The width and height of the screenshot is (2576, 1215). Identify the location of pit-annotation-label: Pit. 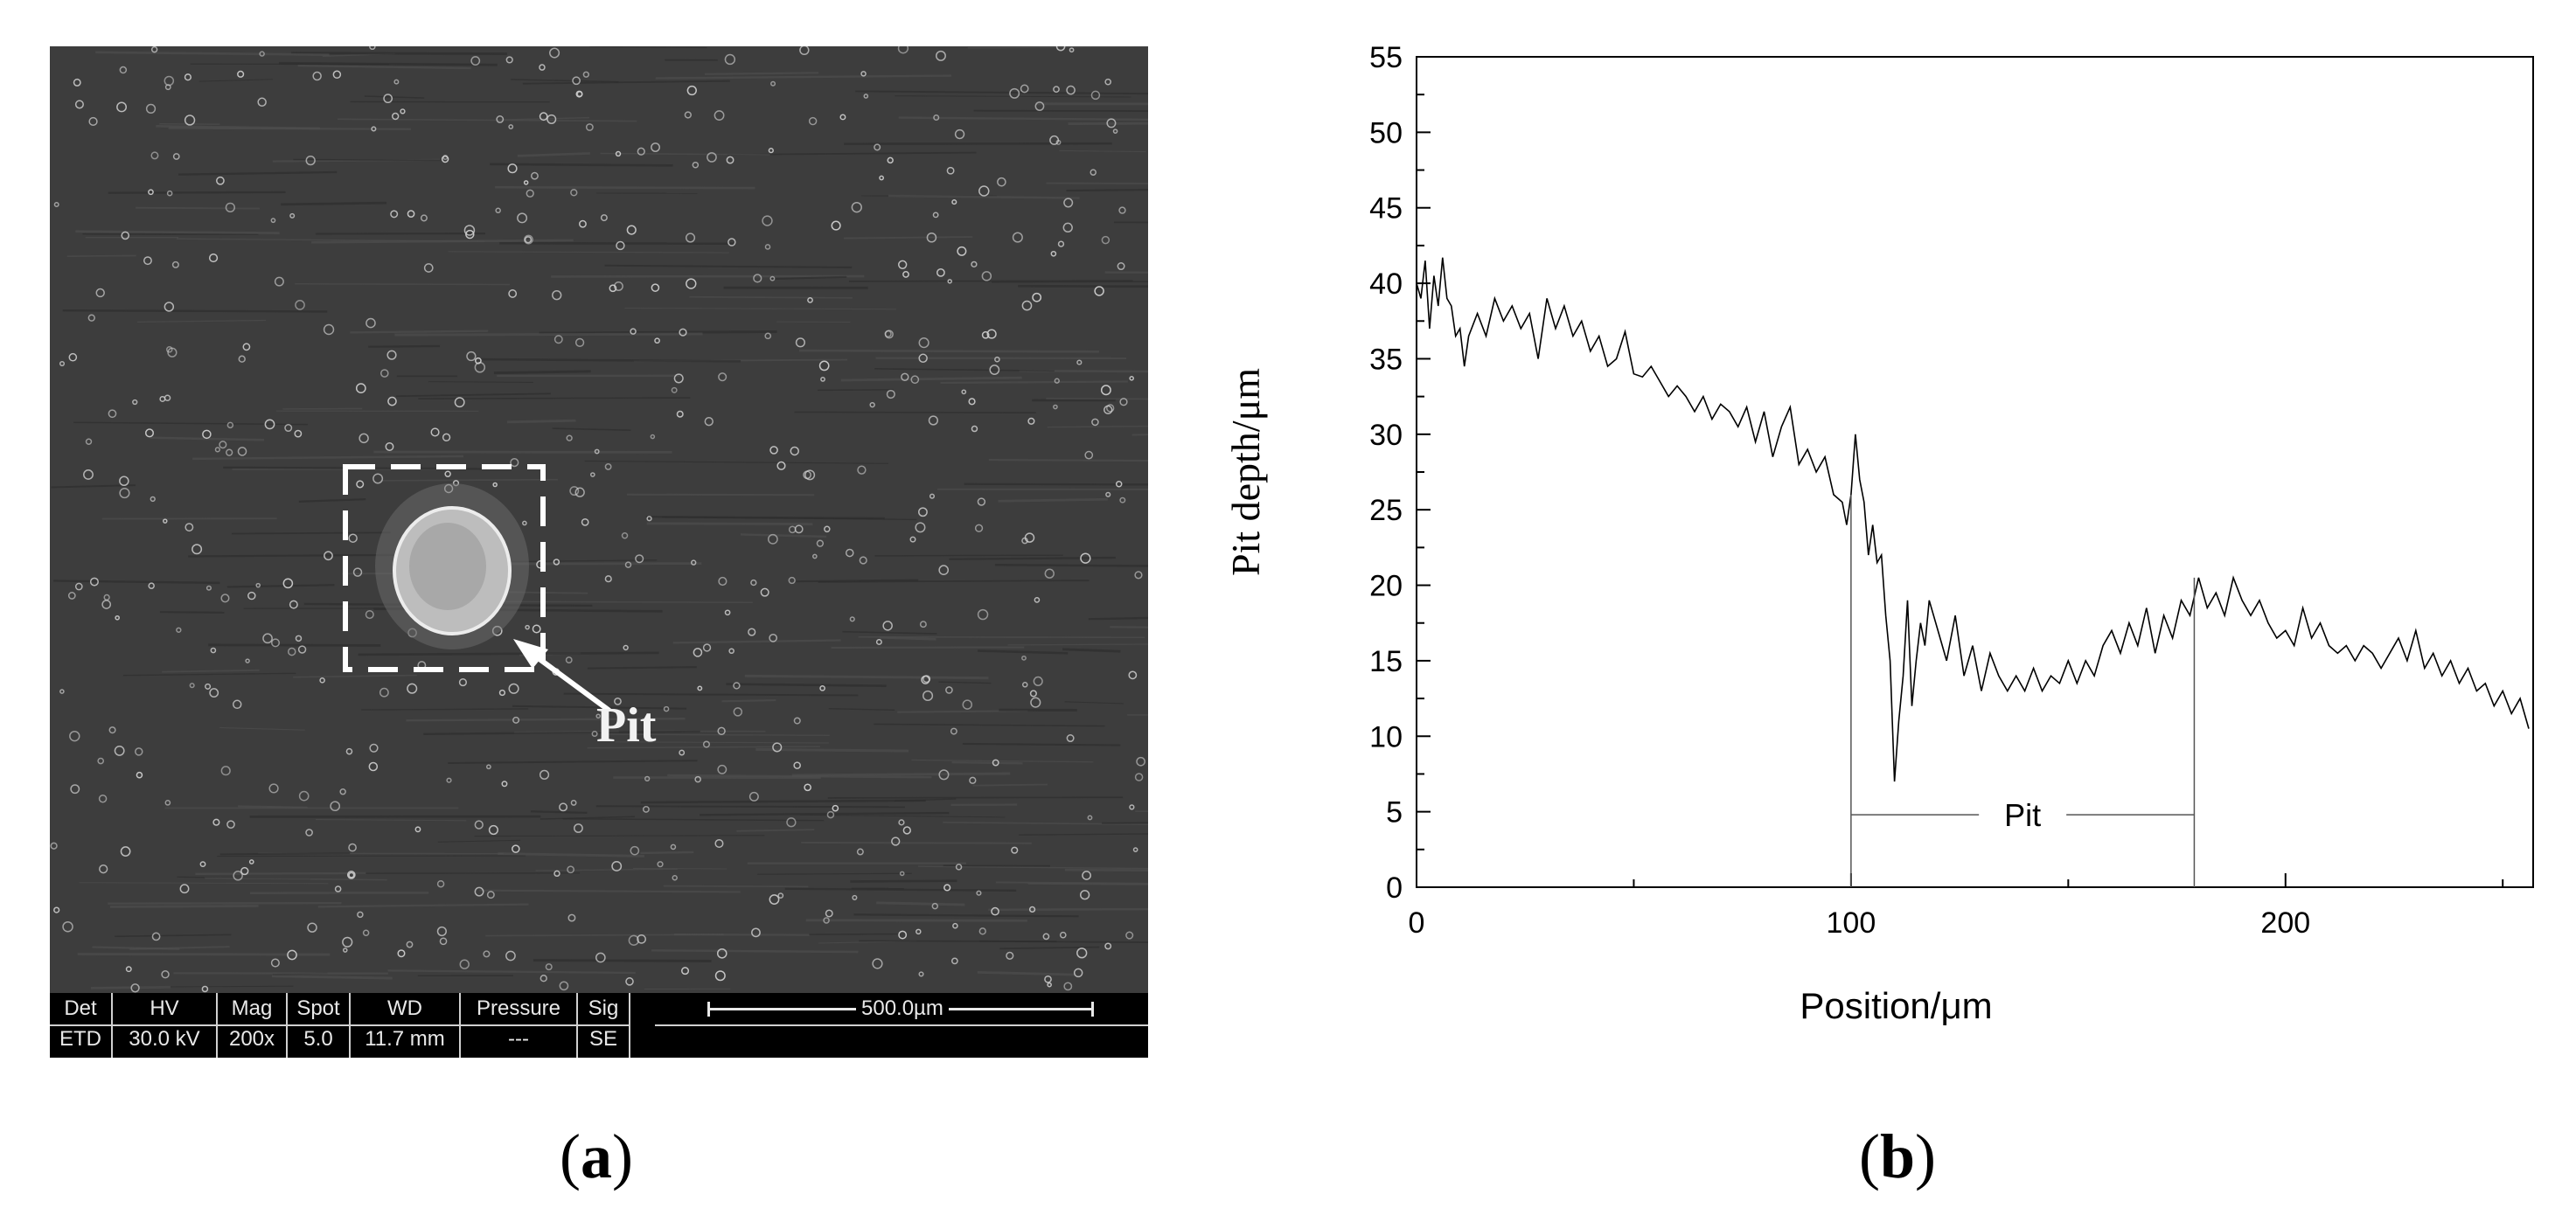
(626, 725).